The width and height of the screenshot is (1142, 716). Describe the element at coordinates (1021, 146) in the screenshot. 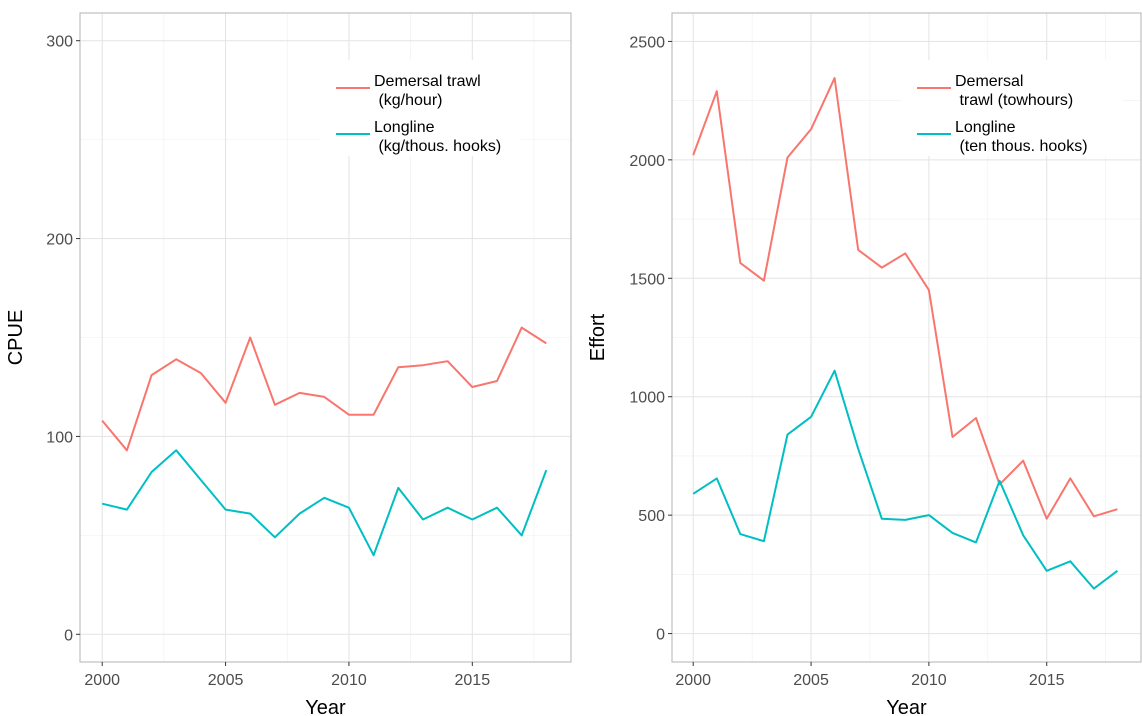

I see `legend-label-line: (ten thous. hooks)` at that location.